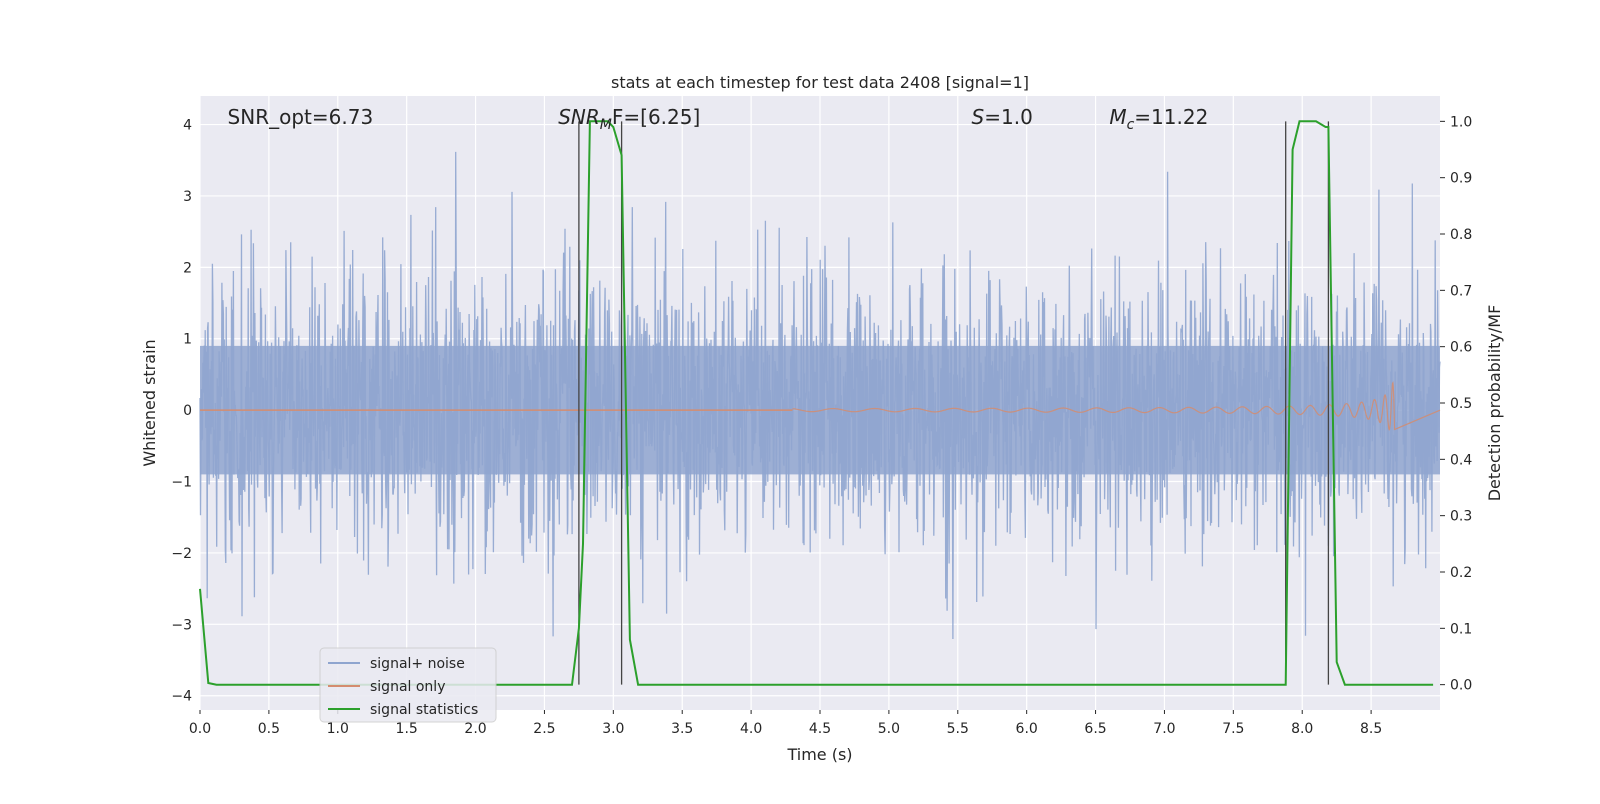  What do you see at coordinates (181, 411) in the screenshot?
I see `y-ticks-left: −4 −3 −2 −1 0 1 2 3 4` at bounding box center [181, 411].